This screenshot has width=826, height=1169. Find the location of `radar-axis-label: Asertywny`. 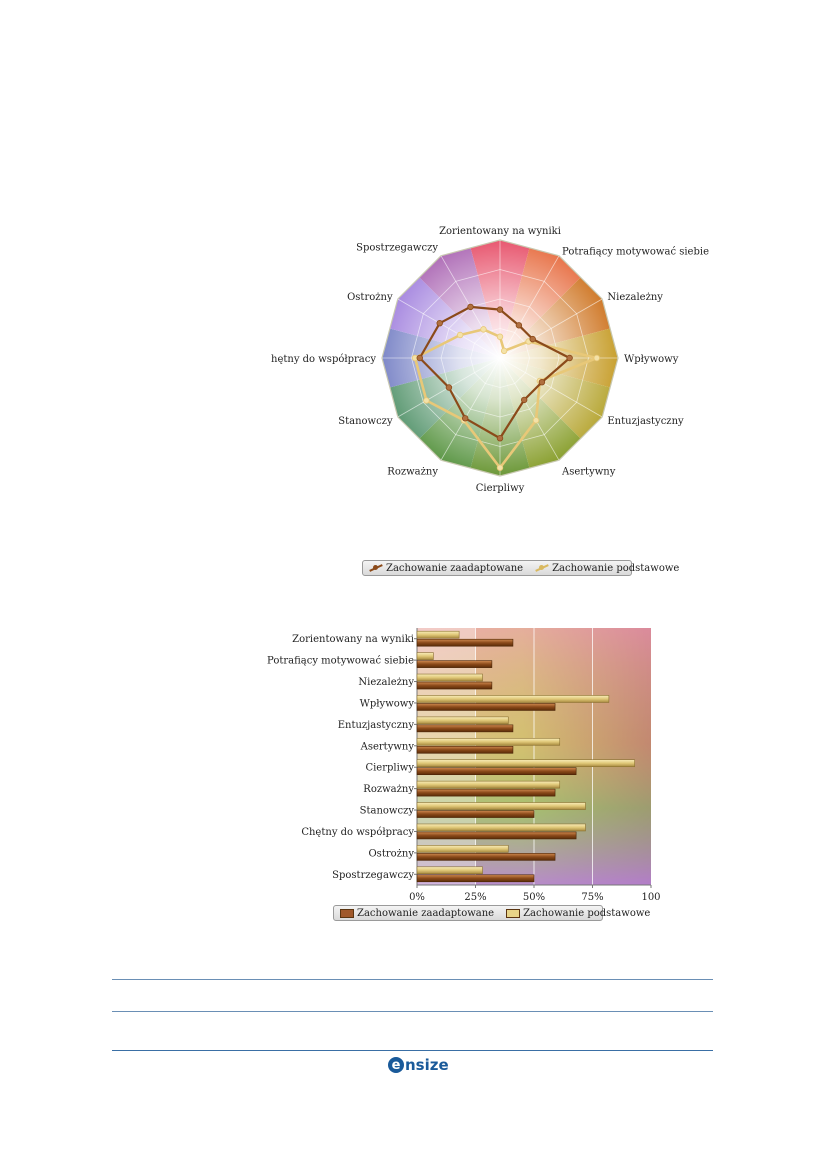

radar-axis-label: Asertywny is located at coordinates (588, 471).